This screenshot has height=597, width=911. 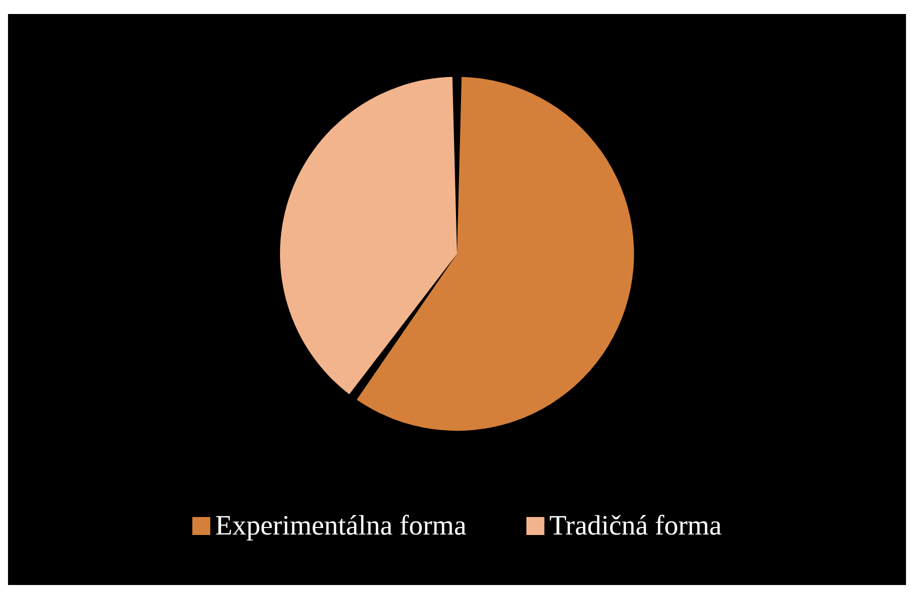 I want to click on legend-label: Tradičná forma, so click(x=635, y=526).